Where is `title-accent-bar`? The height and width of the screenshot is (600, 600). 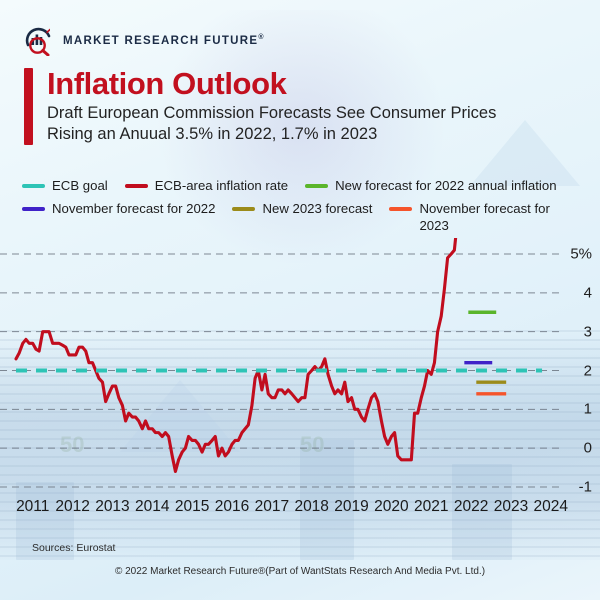
title-accent-bar is located at coordinates (28, 106).